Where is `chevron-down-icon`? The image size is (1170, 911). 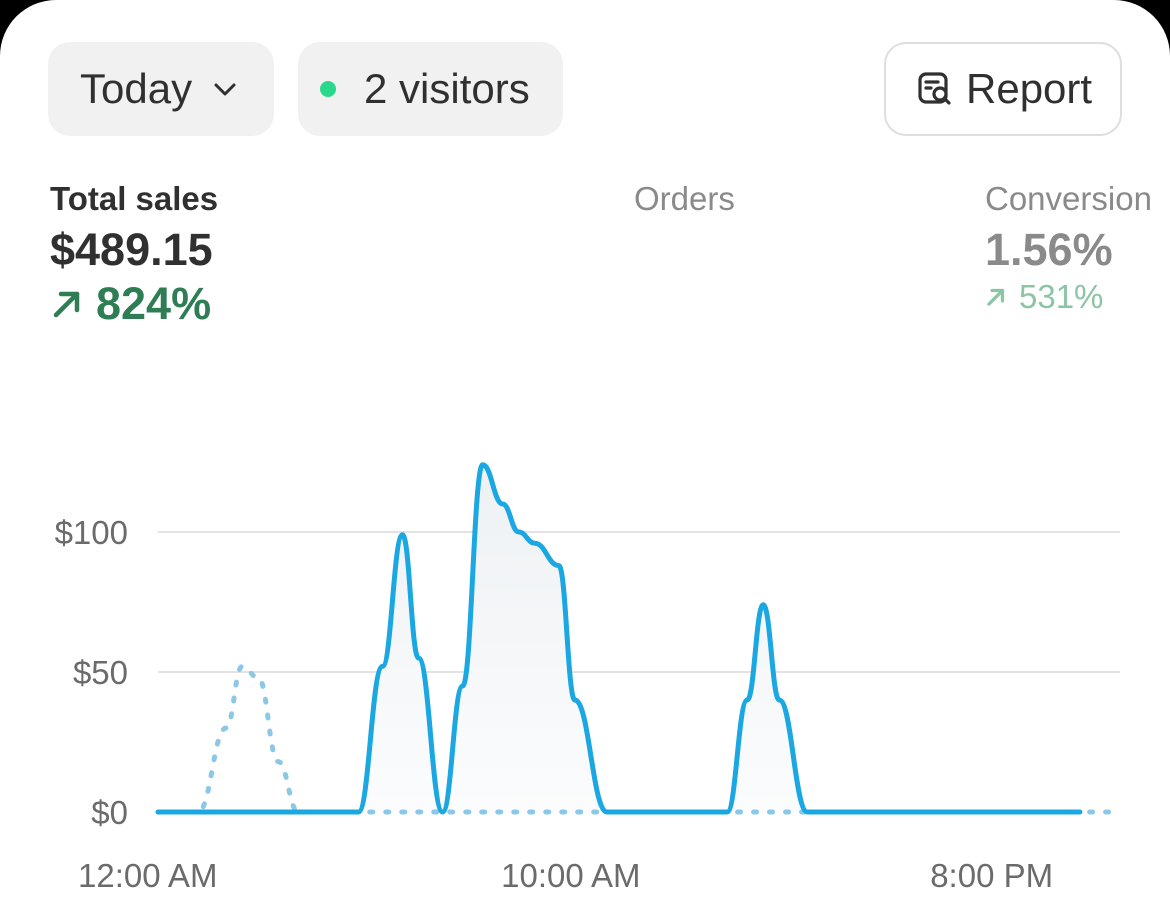
chevron-down-icon is located at coordinates (225, 89).